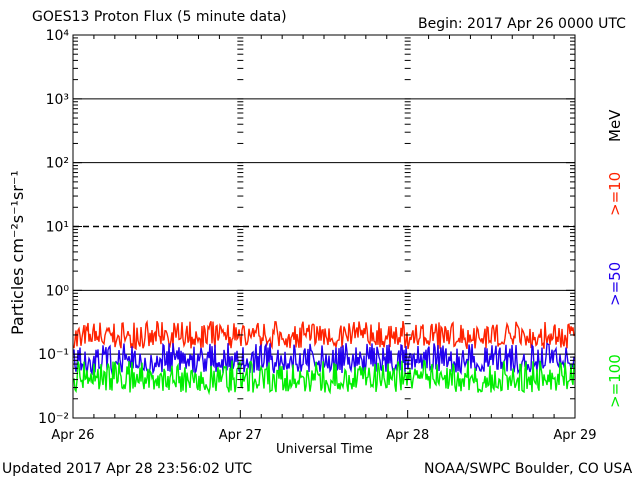 Image resolution: width=640 pixels, height=480 pixels. Describe the element at coordinates (324, 449) in the screenshot. I see `x-axis-label: Universal Time` at that location.